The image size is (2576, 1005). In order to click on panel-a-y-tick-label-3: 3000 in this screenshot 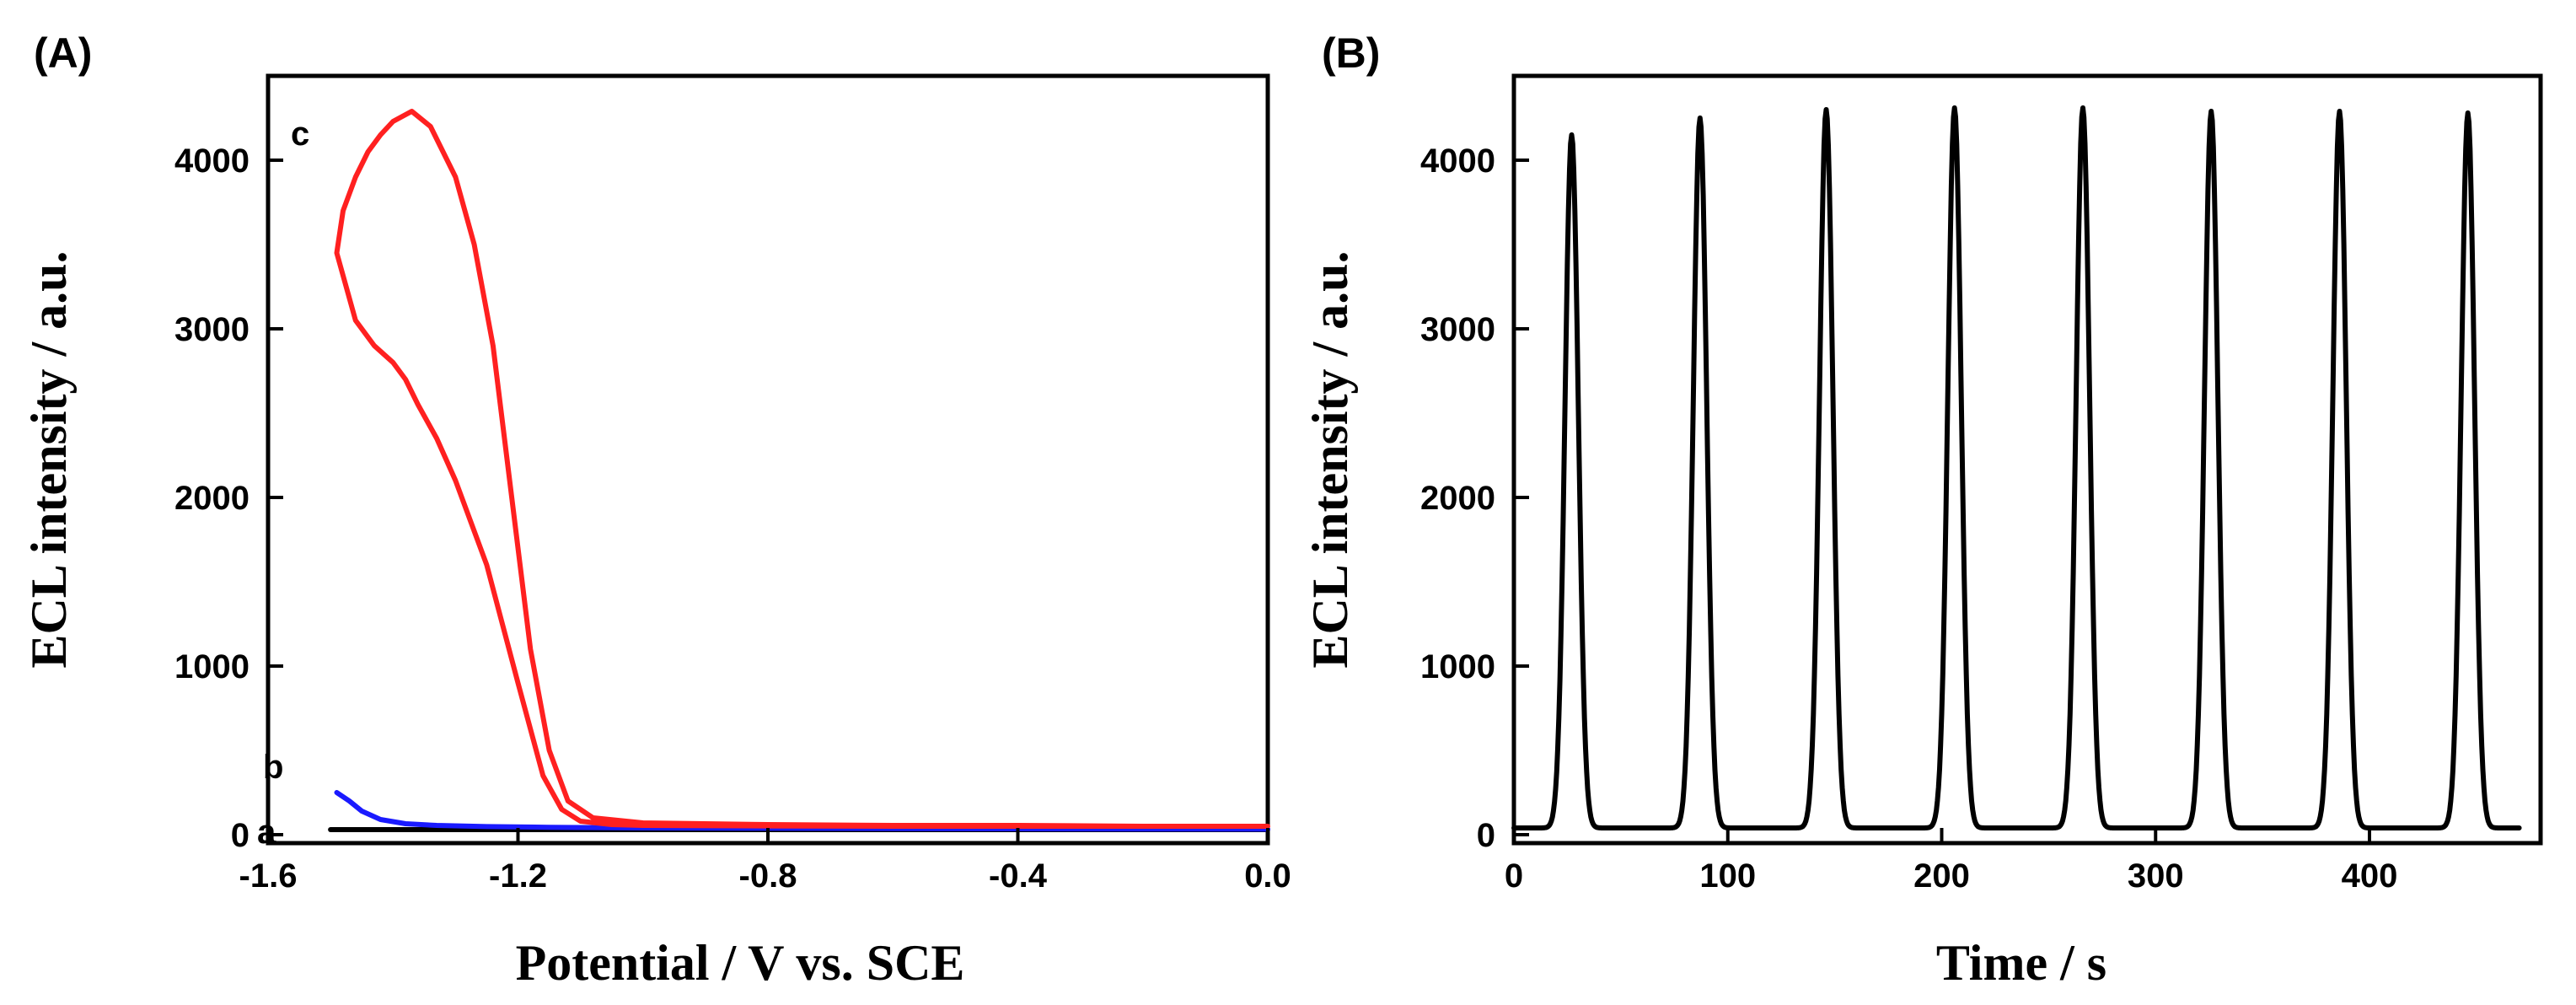, I will do `click(212, 329)`.